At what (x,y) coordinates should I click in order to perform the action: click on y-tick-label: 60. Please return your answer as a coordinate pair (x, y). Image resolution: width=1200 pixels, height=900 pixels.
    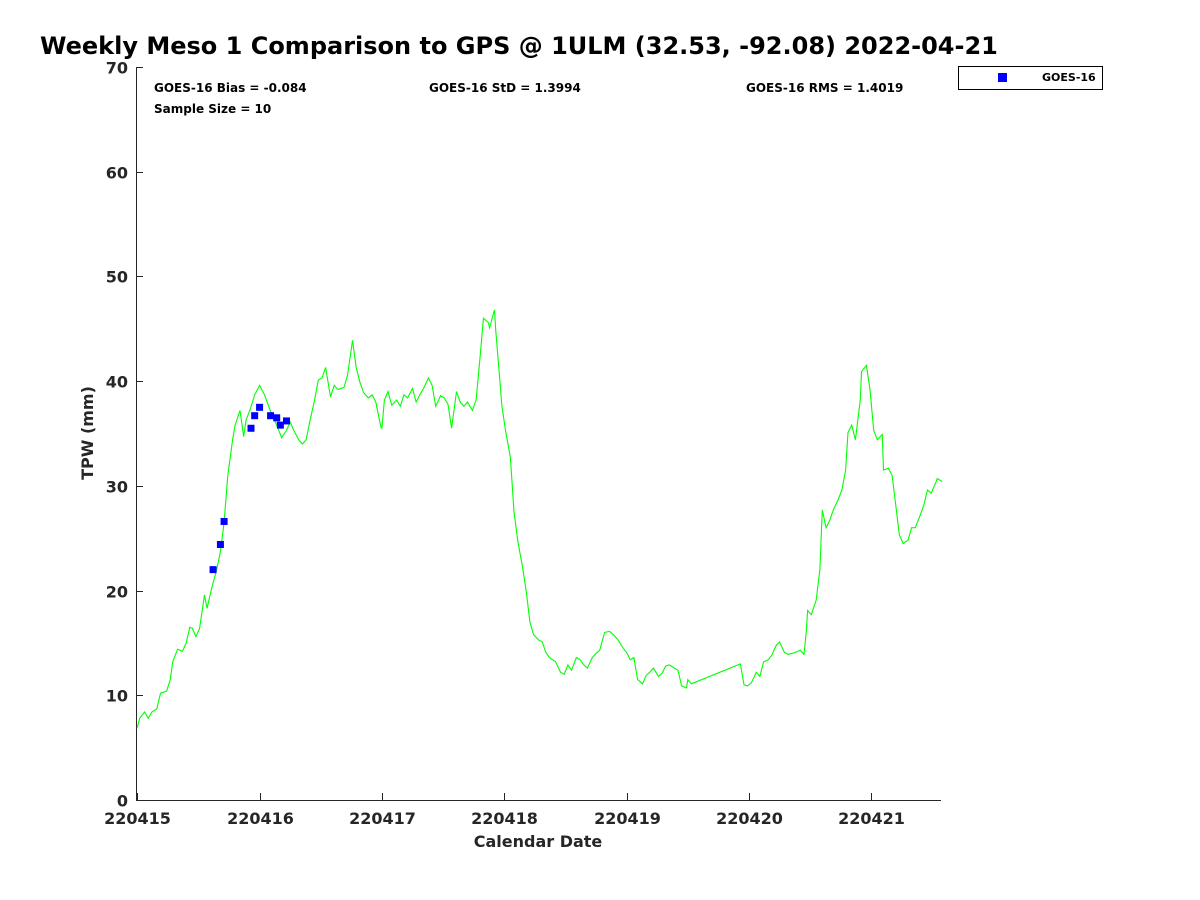
    Looking at the image, I should click on (117, 173).